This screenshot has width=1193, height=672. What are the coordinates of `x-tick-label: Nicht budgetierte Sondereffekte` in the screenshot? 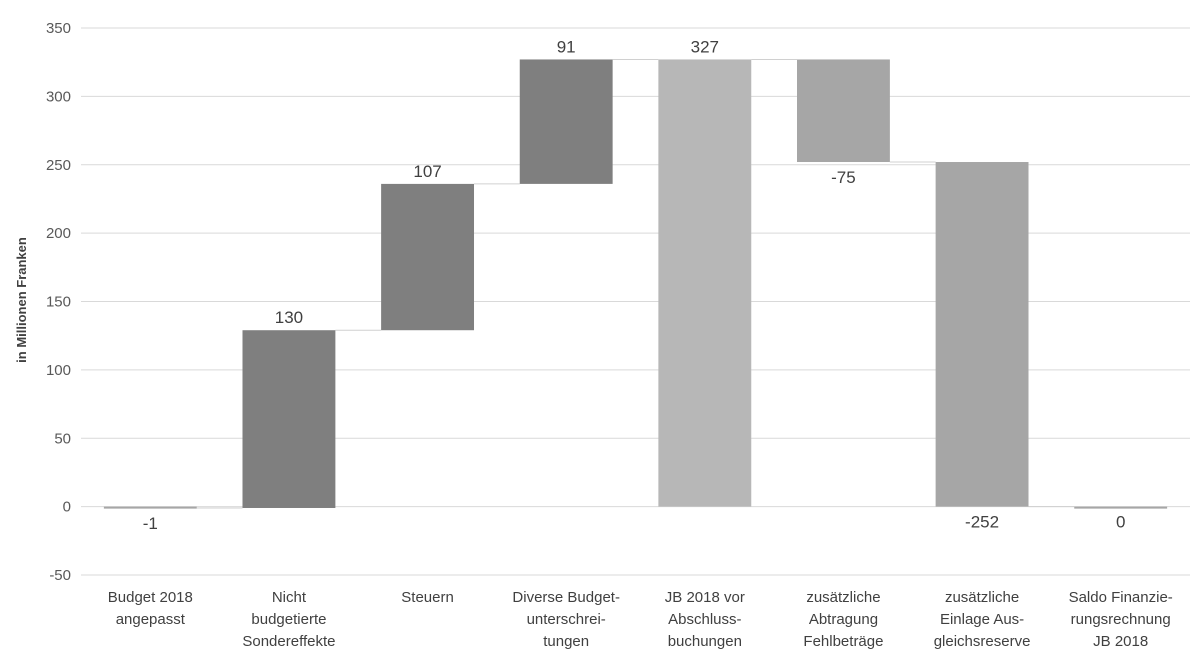 It's located at (288, 619).